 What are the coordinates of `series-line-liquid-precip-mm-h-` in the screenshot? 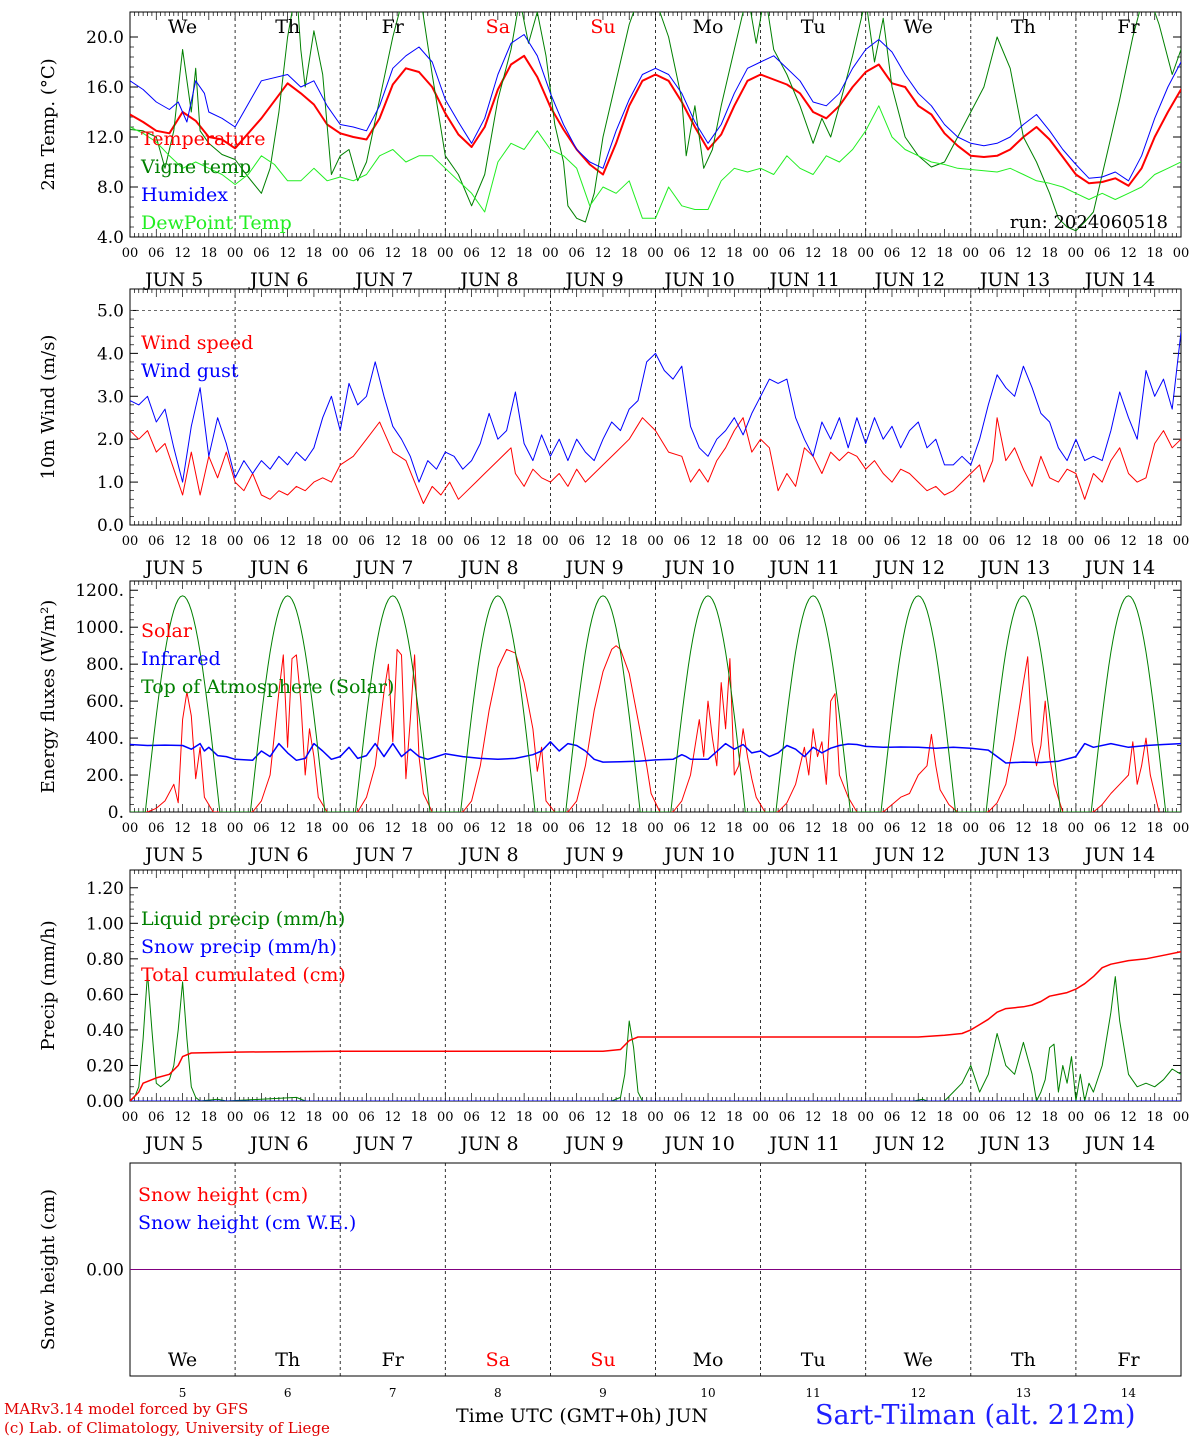 It's located at (655, 1036).